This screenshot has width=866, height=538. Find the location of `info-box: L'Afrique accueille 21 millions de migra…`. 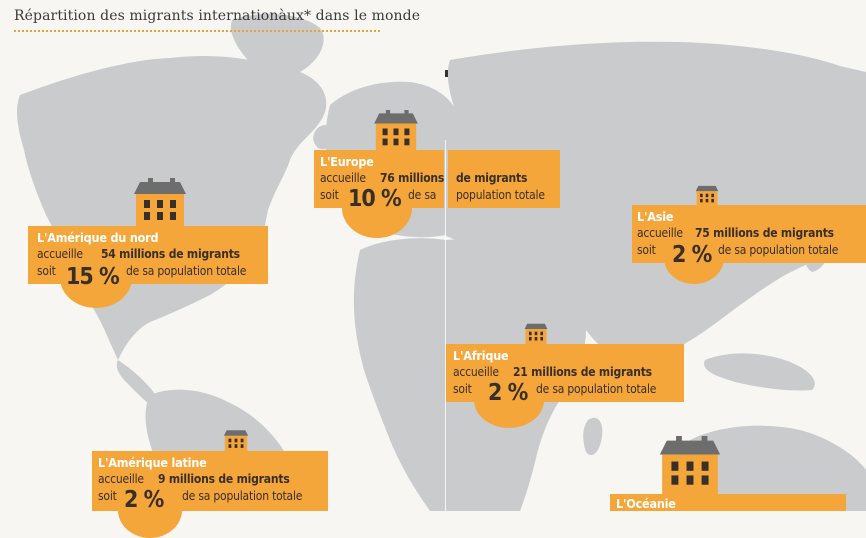

info-box: L'Afrique accueille 21 millions de migra… is located at coordinates (565, 373).